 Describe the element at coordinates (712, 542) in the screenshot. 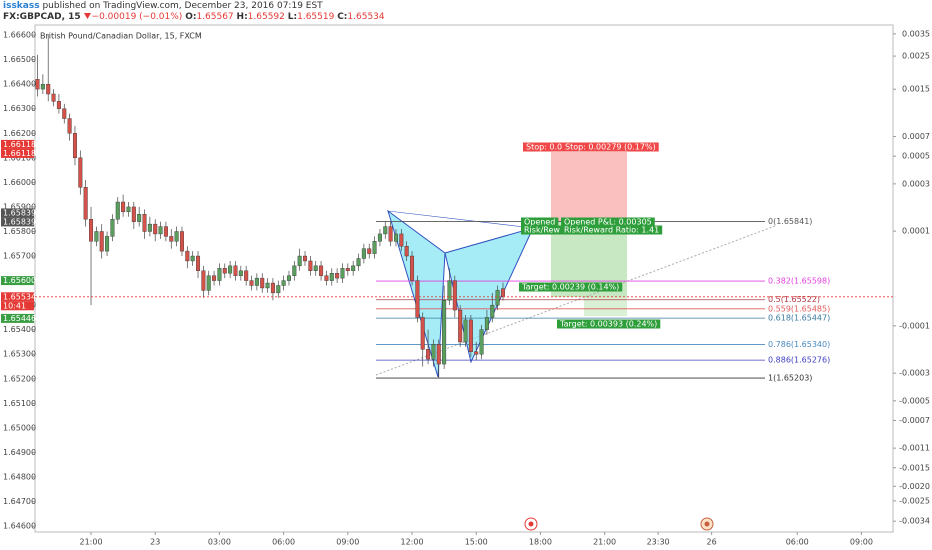

I see `x-tick-label: 26` at that location.